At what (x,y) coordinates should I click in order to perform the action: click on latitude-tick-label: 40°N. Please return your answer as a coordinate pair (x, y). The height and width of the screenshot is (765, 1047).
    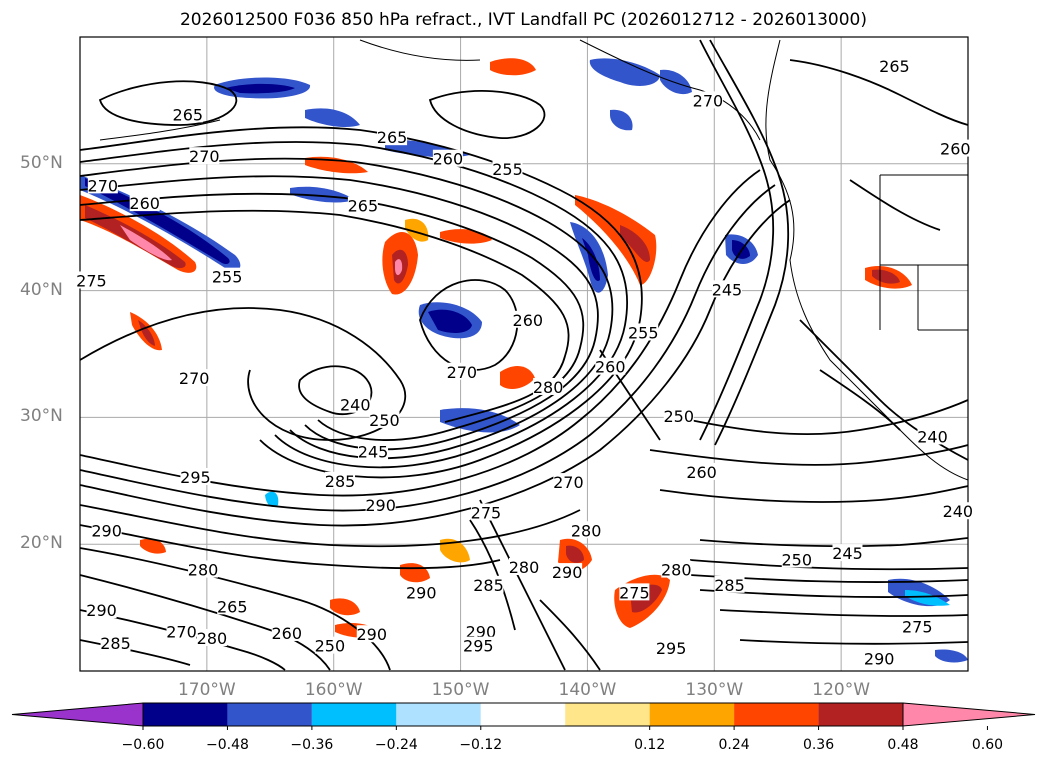
    Looking at the image, I should click on (41, 289).